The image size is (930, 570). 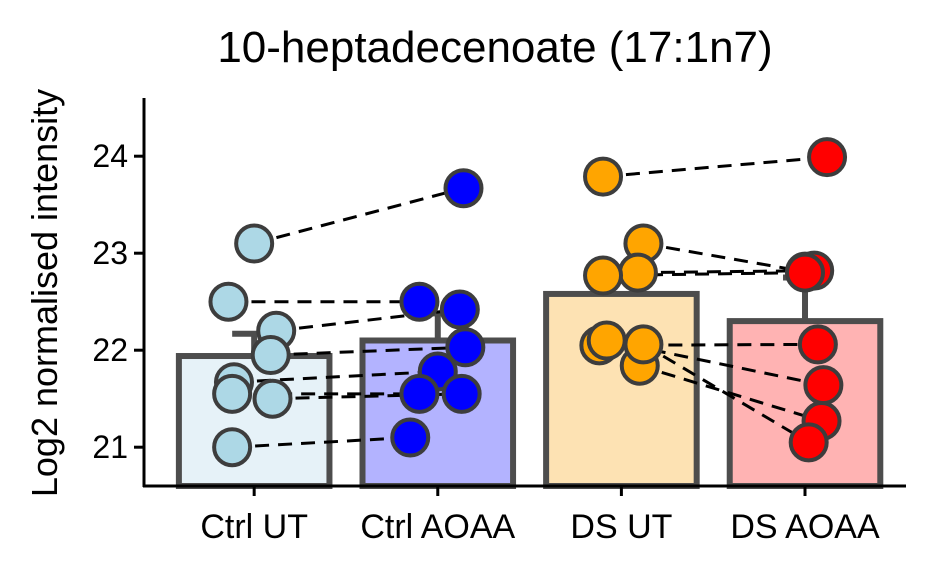 What do you see at coordinates (621, 389) in the screenshot?
I see `bar-ds-ut` at bounding box center [621, 389].